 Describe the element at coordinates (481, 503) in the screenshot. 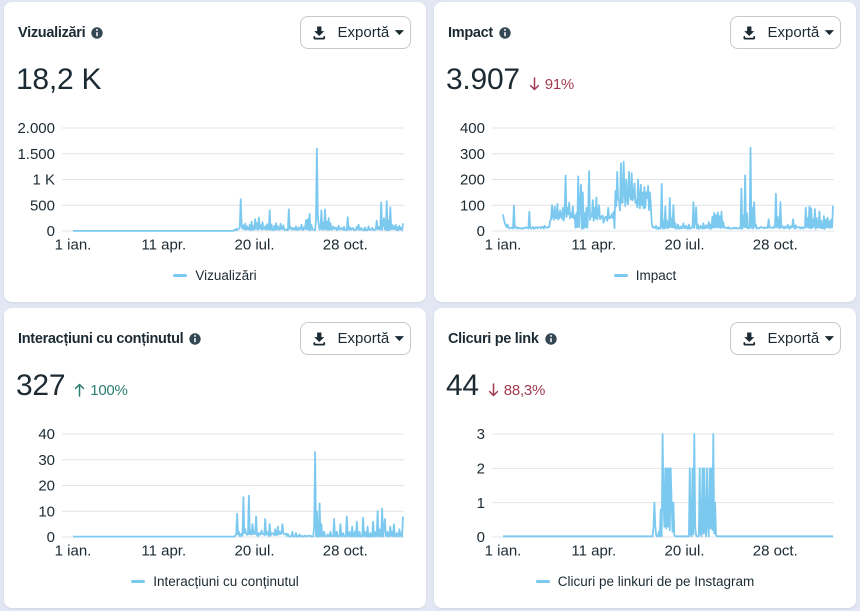

I see `svg-text: 1` at that location.